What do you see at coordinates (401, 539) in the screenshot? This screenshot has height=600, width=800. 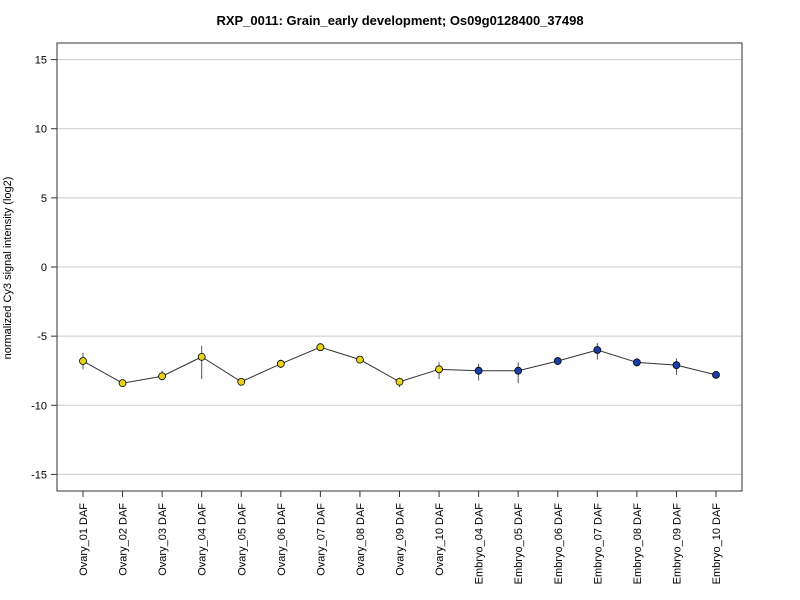 I see `x-tick-label: Ovary_09 DAF` at bounding box center [401, 539].